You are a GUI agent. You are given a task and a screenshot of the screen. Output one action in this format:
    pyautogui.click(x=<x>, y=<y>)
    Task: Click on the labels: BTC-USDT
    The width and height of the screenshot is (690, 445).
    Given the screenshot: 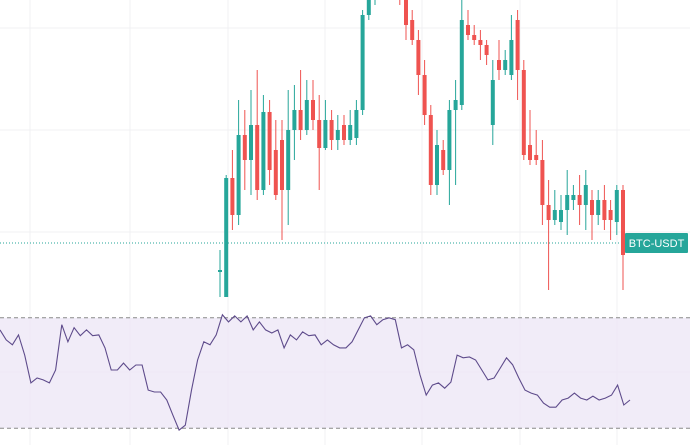 What is the action you would take?
    pyautogui.click(x=656, y=243)
    